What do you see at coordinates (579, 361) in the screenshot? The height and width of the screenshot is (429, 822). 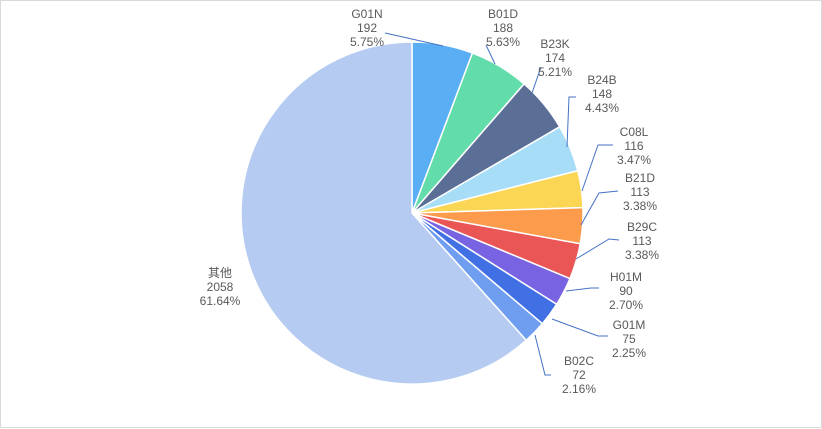 I see `label-name: B02C` at bounding box center [579, 361].